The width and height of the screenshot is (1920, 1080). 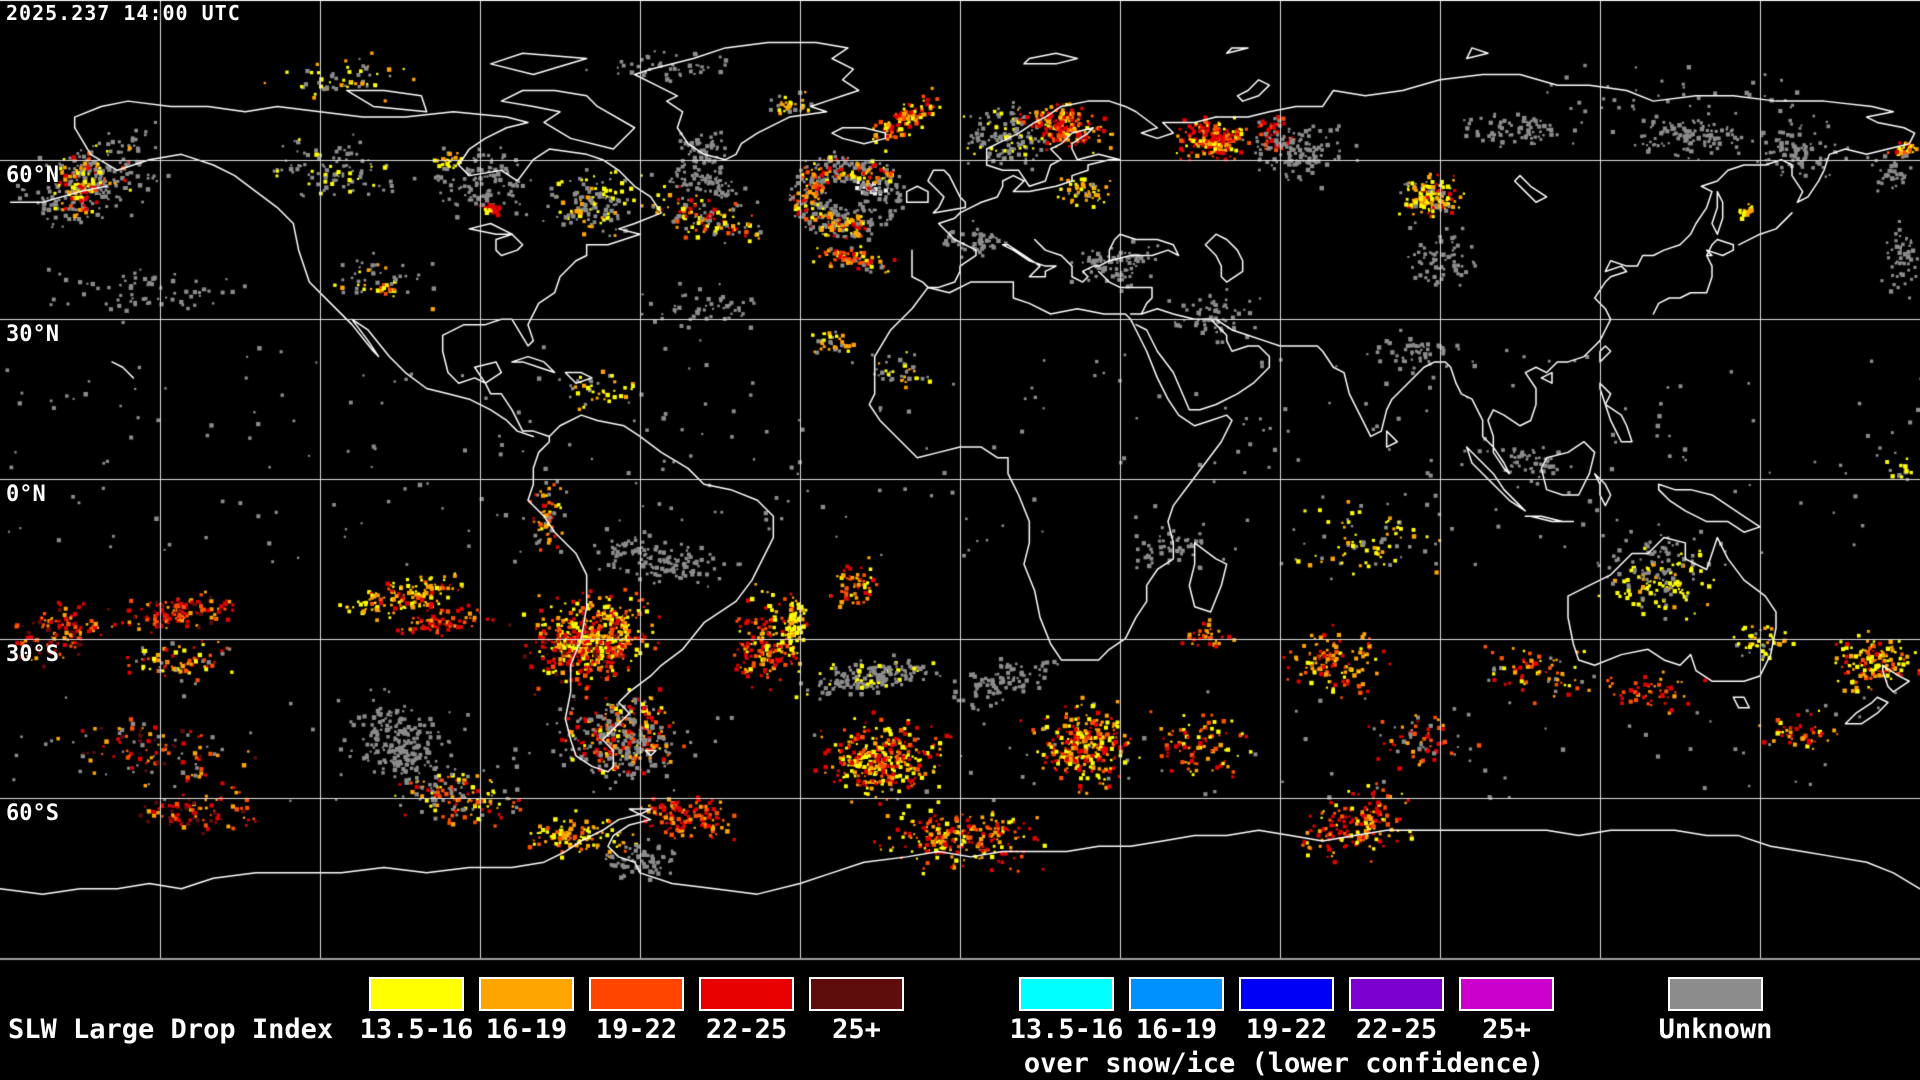 What do you see at coordinates (171, 1029) in the screenshot?
I see `legend-title: SLW Large Drop Index` at bounding box center [171, 1029].